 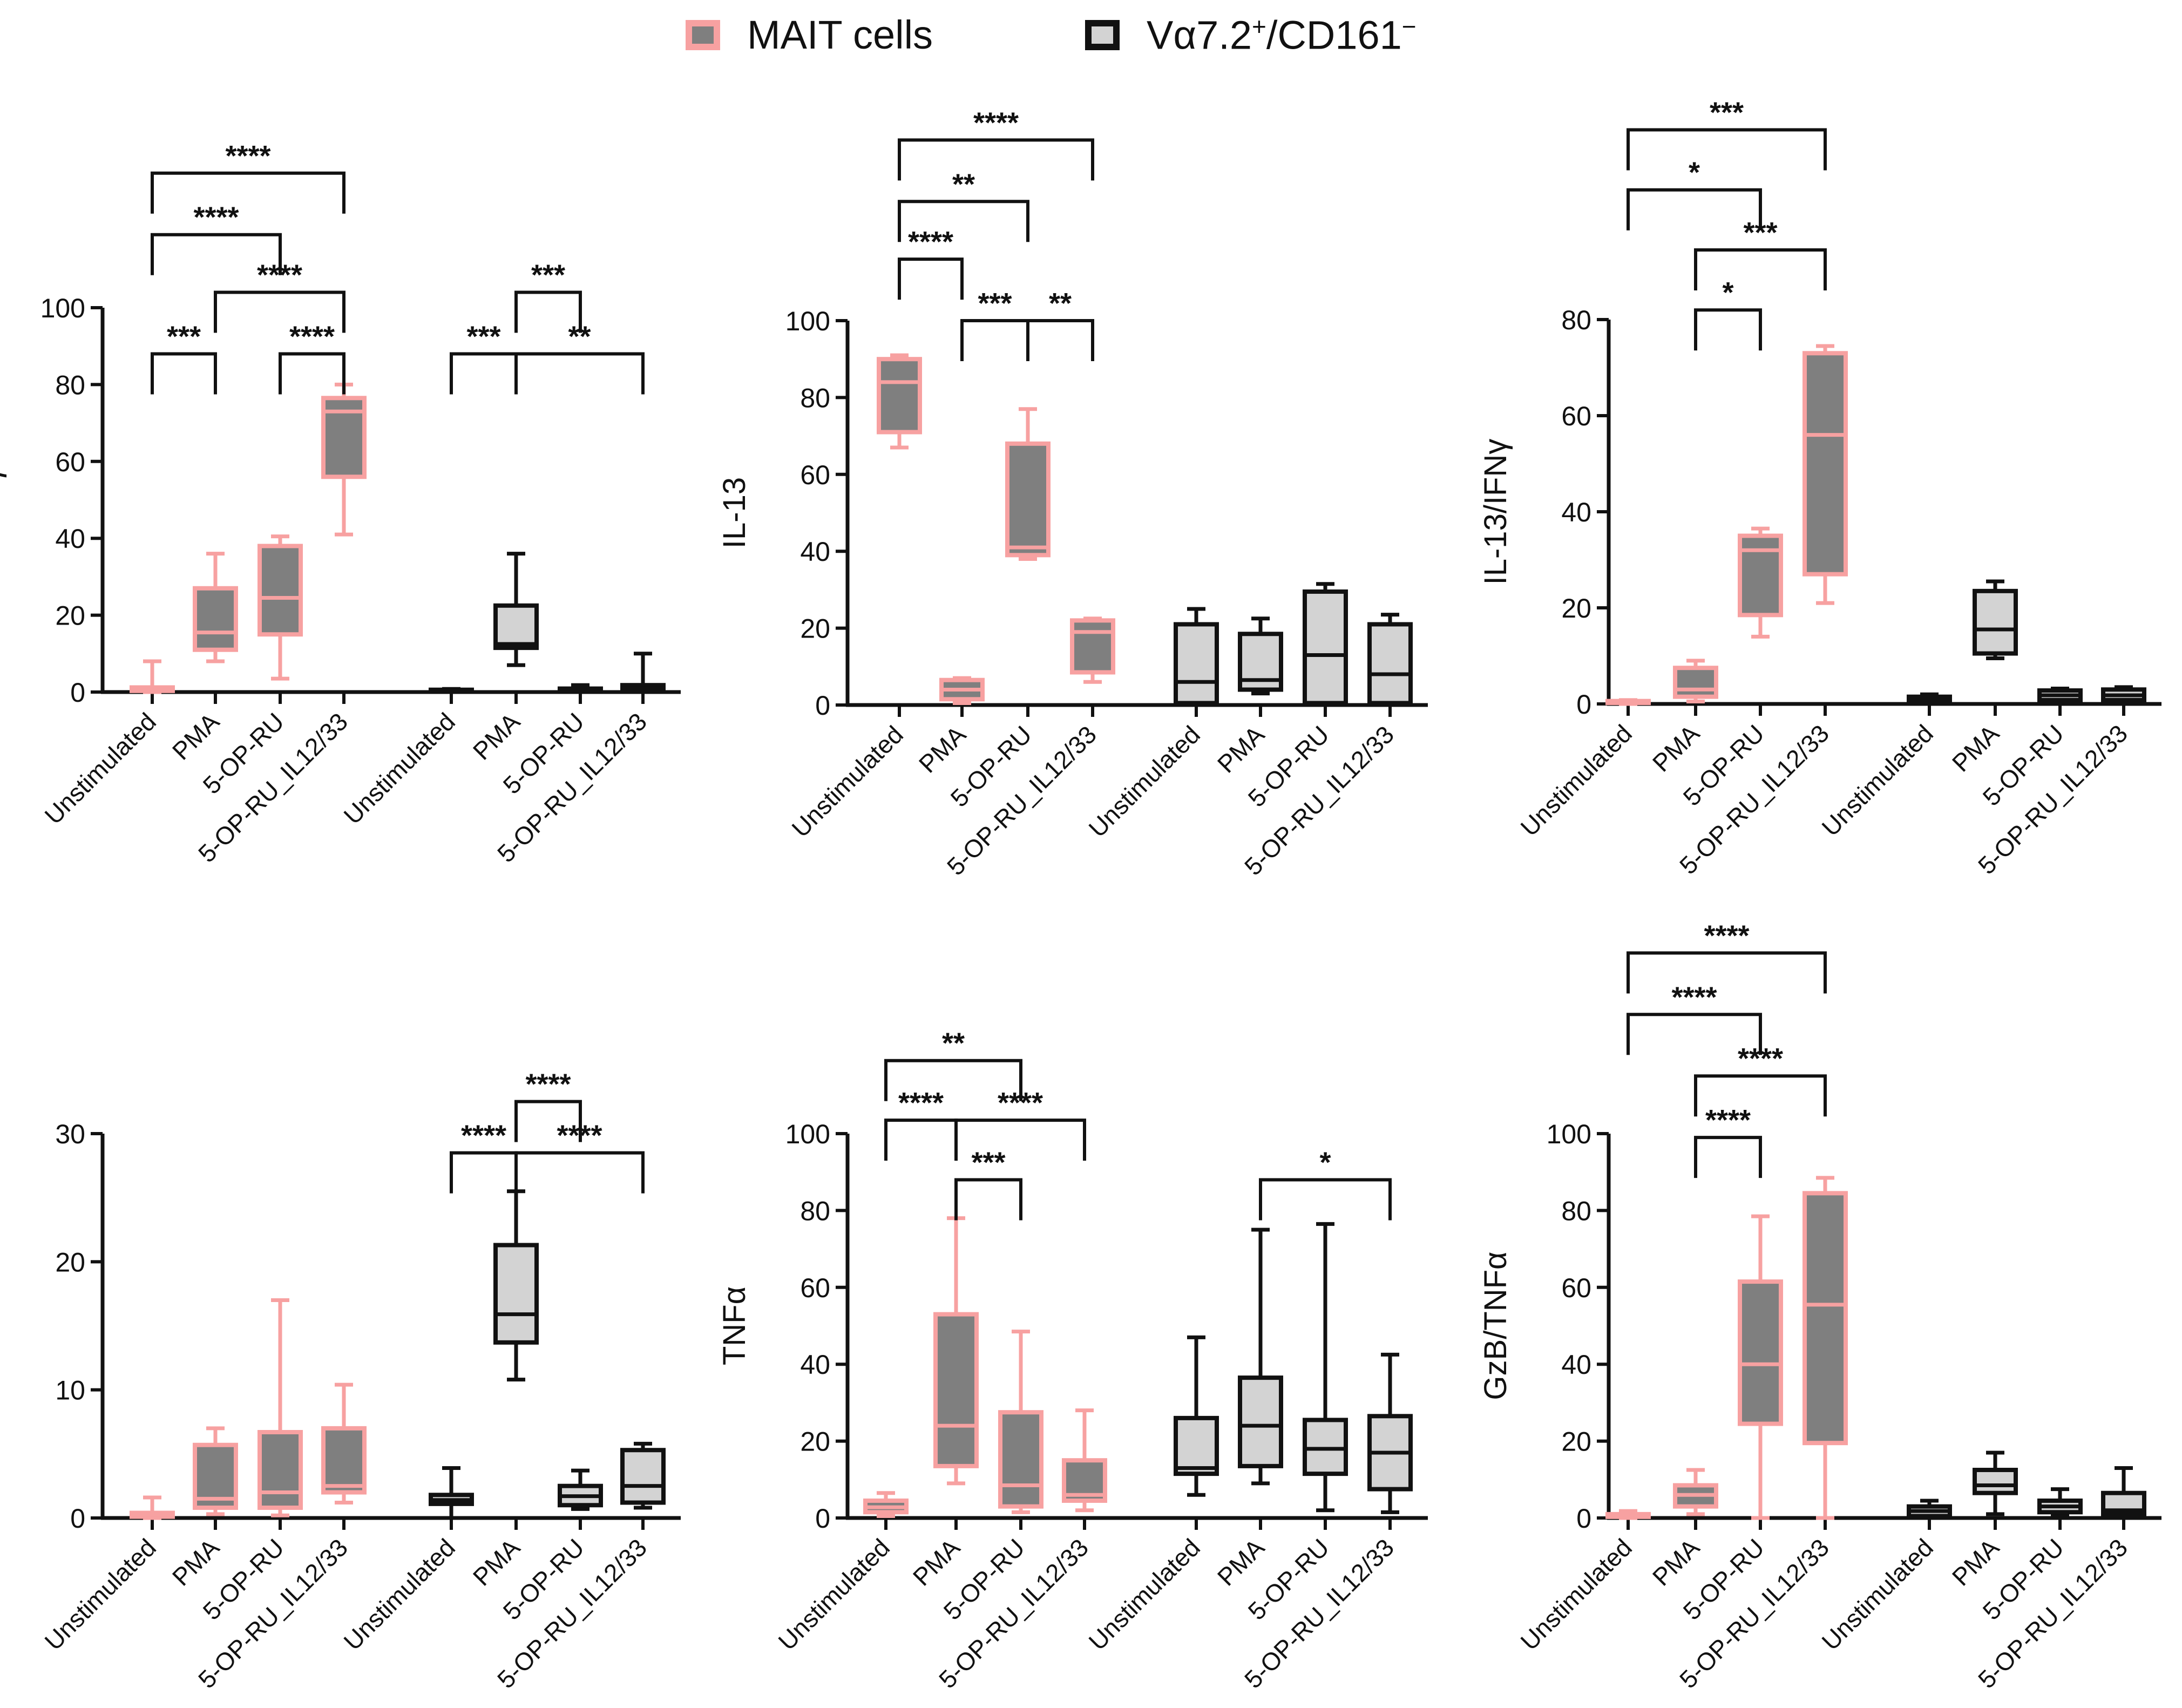 What do you see at coordinates (734, 512) in the screenshot?
I see `y-axis-label: IL-13` at bounding box center [734, 512].